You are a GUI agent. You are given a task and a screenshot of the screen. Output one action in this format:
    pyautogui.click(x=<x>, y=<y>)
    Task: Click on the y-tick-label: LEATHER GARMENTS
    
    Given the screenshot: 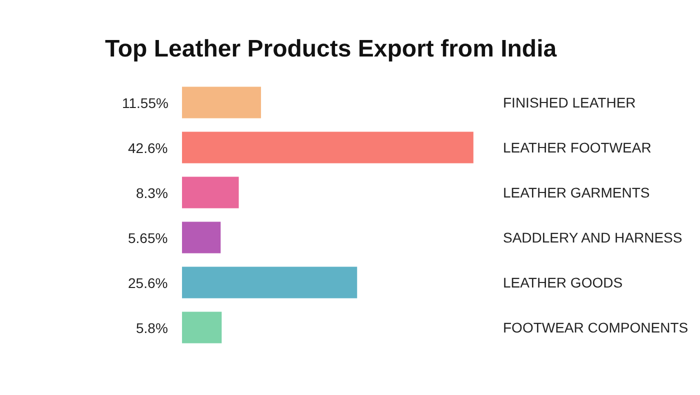 What is the action you would take?
    pyautogui.click(x=576, y=192)
    